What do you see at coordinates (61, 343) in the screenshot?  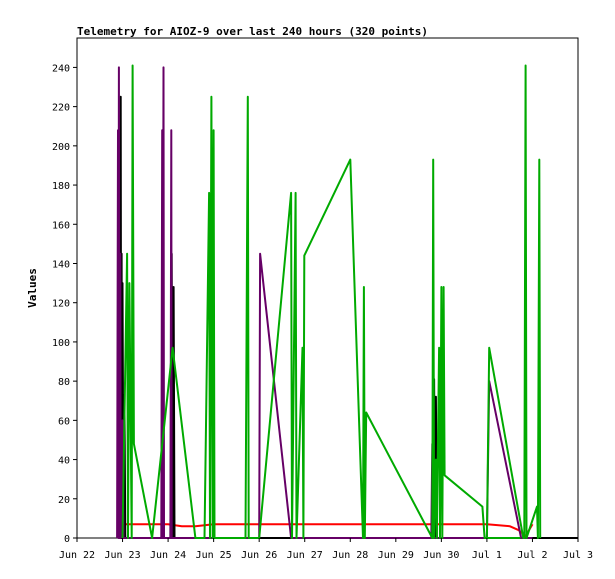 I see `y-tick-label: 100` at bounding box center [61, 343].